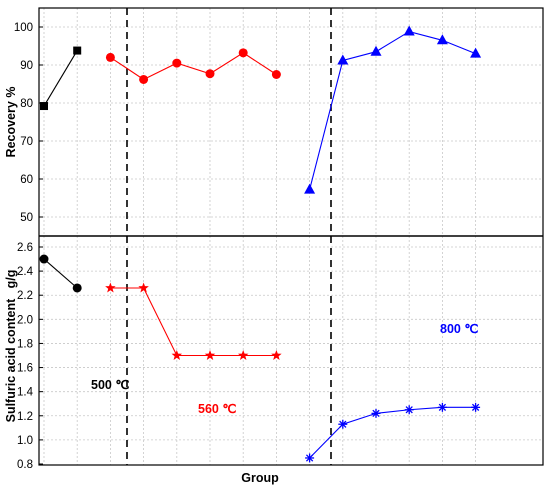 This screenshot has height=495, width=550. What do you see at coordinates (25, 272) in the screenshot?
I see `bottom-y-tick-label: 2.4` at bounding box center [25, 272].